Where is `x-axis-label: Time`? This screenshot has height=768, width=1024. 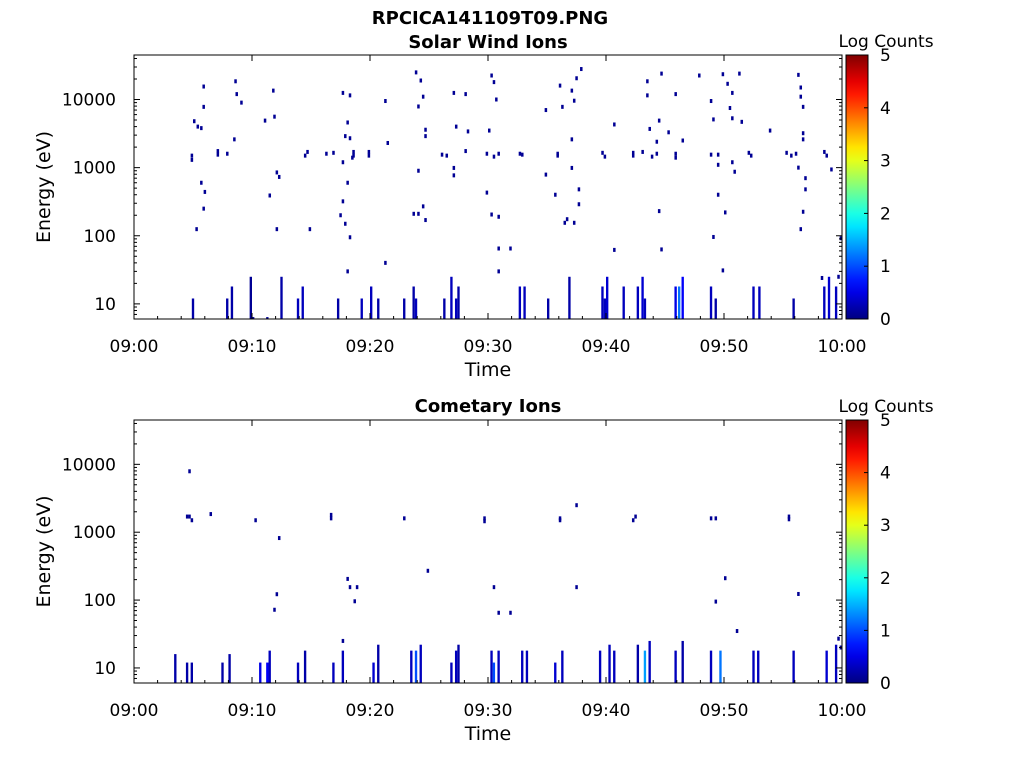
x-axis-label: Time is located at coordinates (488, 734).